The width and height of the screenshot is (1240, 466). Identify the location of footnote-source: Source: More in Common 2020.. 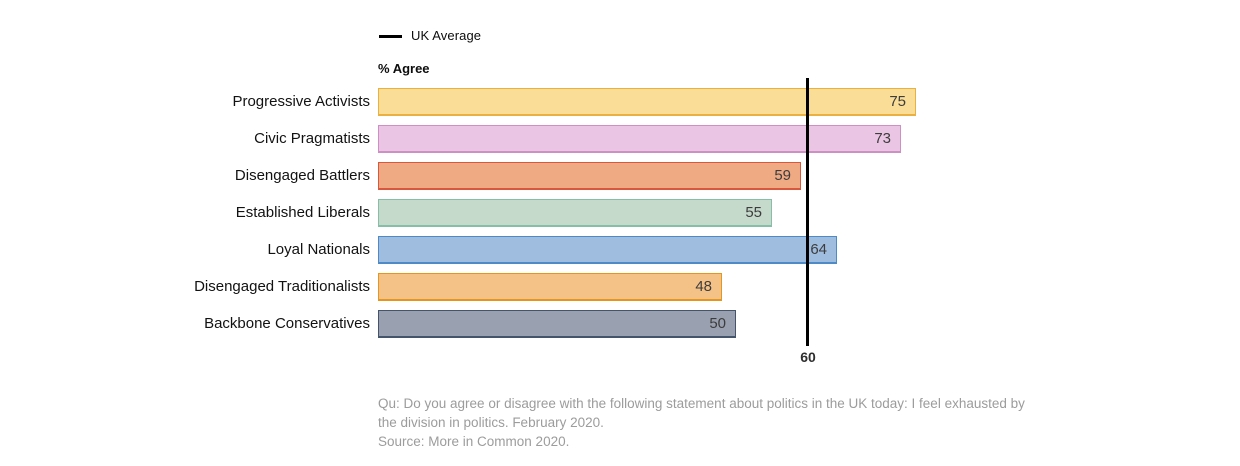
(474, 441).